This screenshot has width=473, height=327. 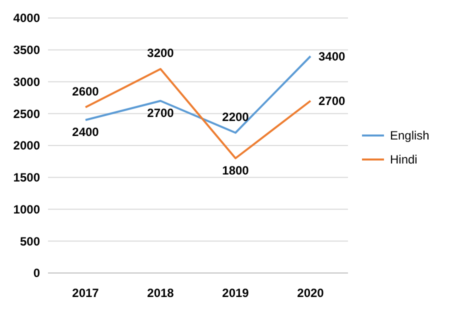 I want to click on data-label: 3200, so click(x=160, y=53).